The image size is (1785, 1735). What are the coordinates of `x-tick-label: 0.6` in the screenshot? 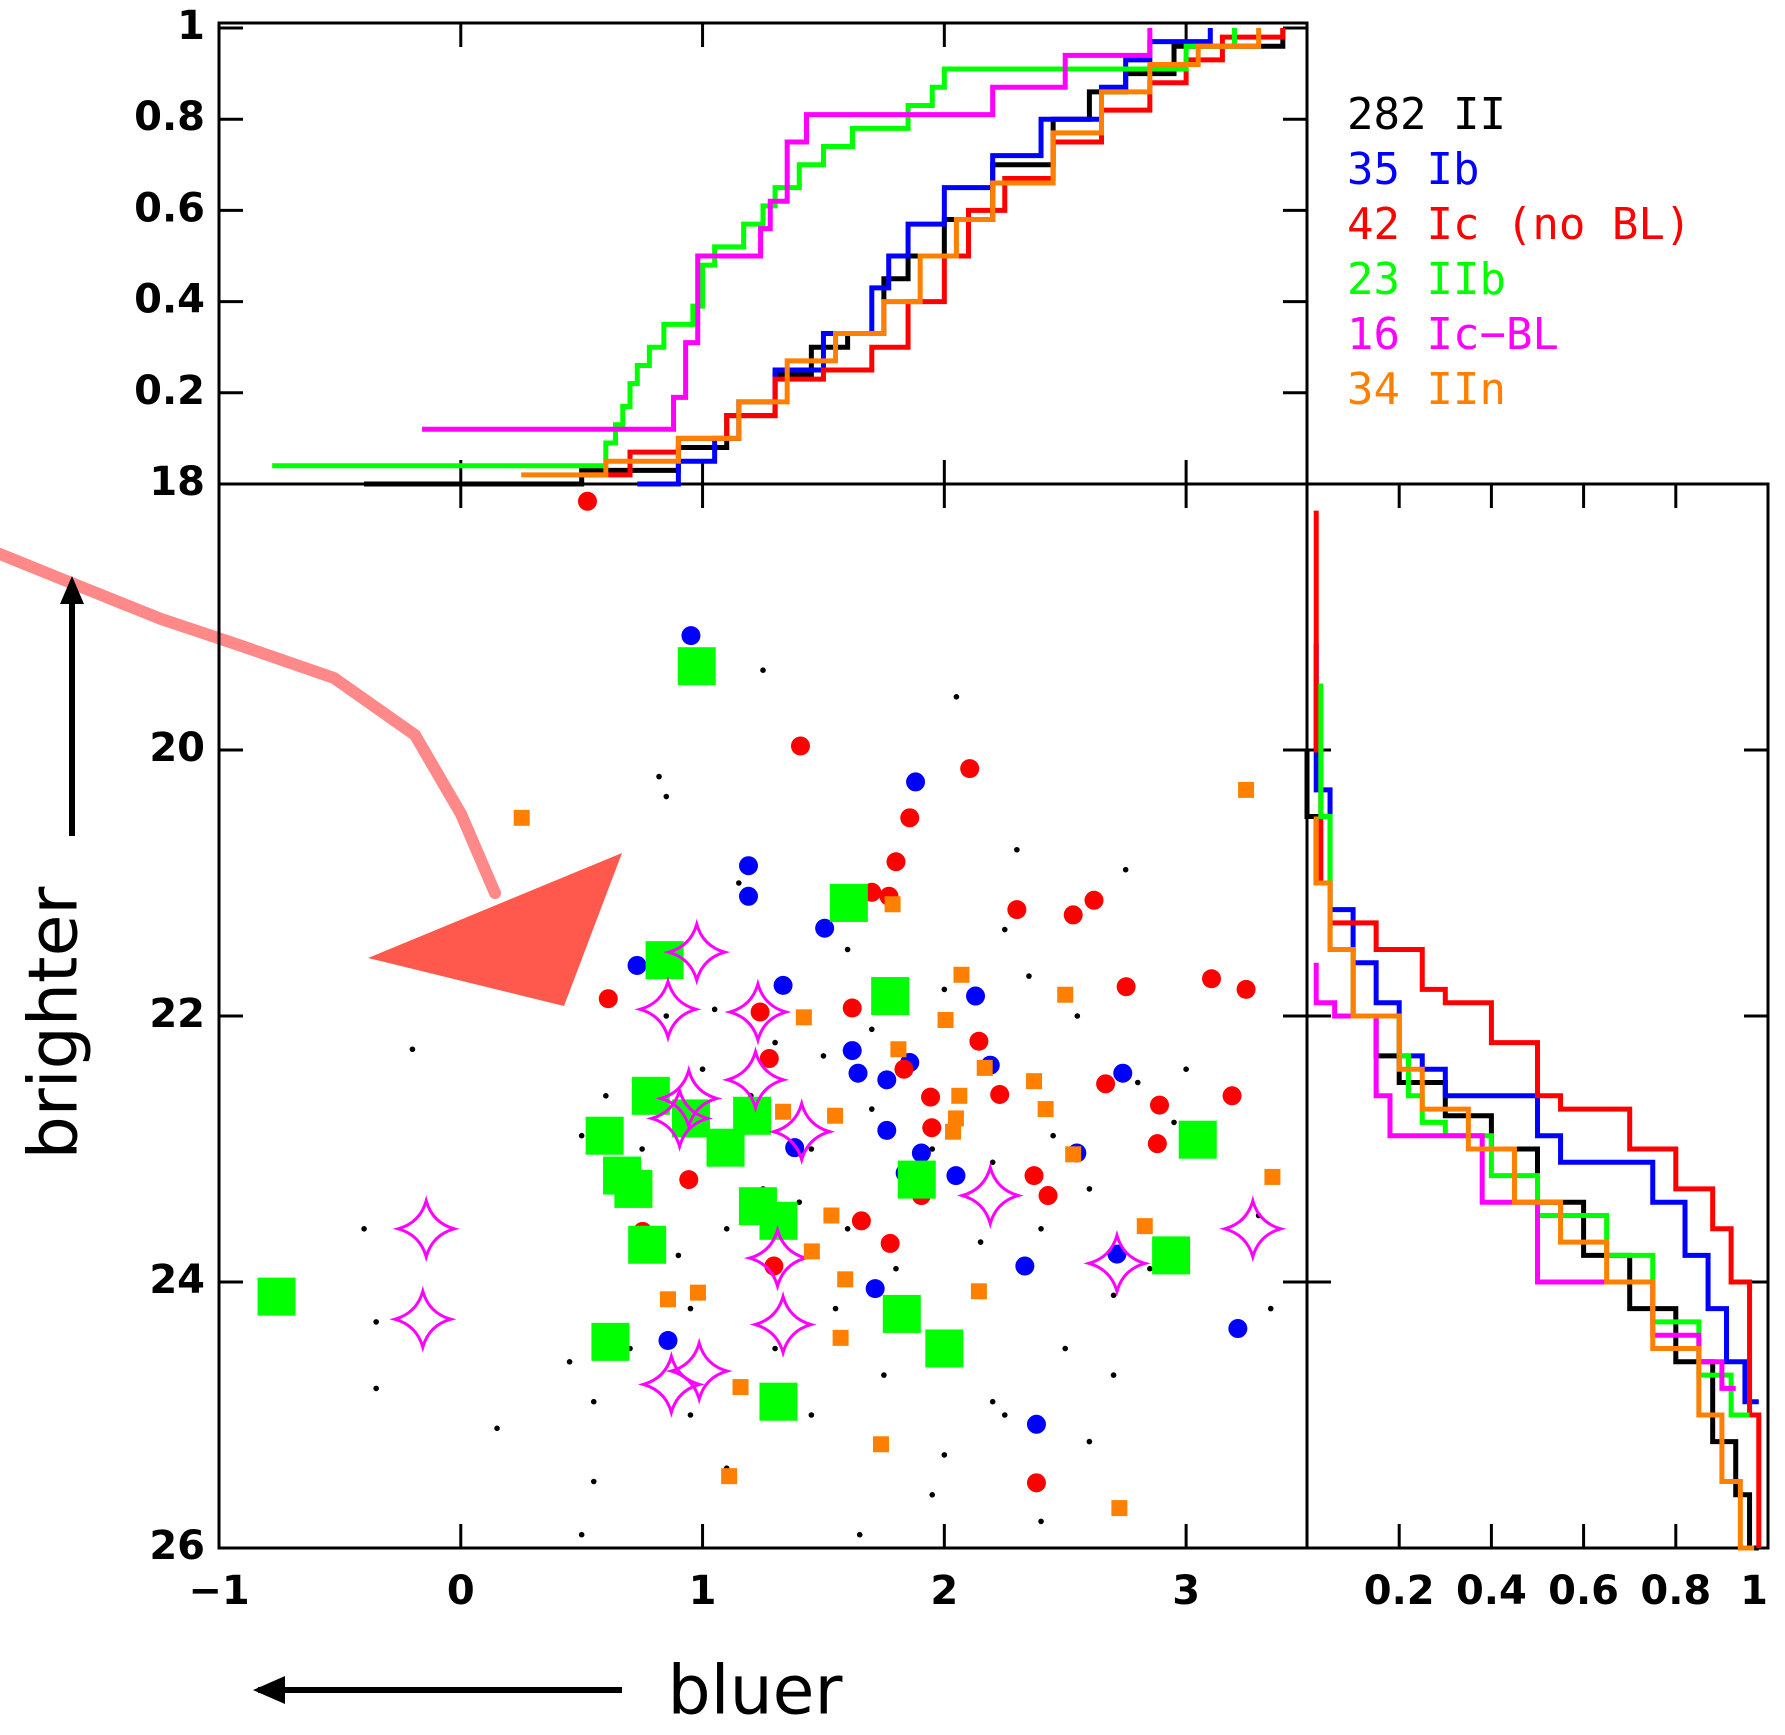 It's located at (1583, 1591).